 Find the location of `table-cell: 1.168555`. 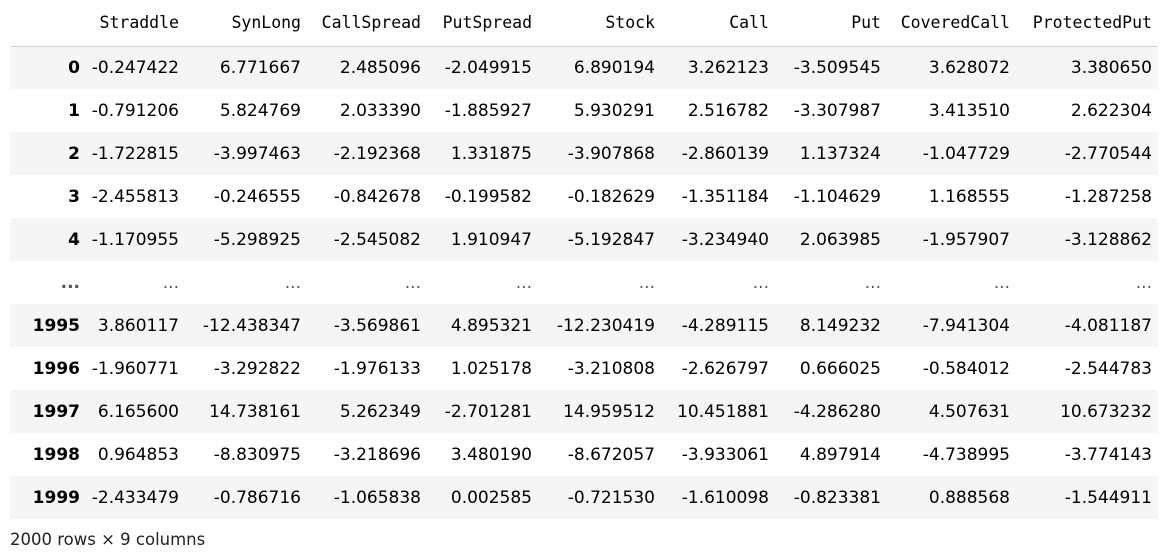

table-cell: 1.168555 is located at coordinates (969, 196).